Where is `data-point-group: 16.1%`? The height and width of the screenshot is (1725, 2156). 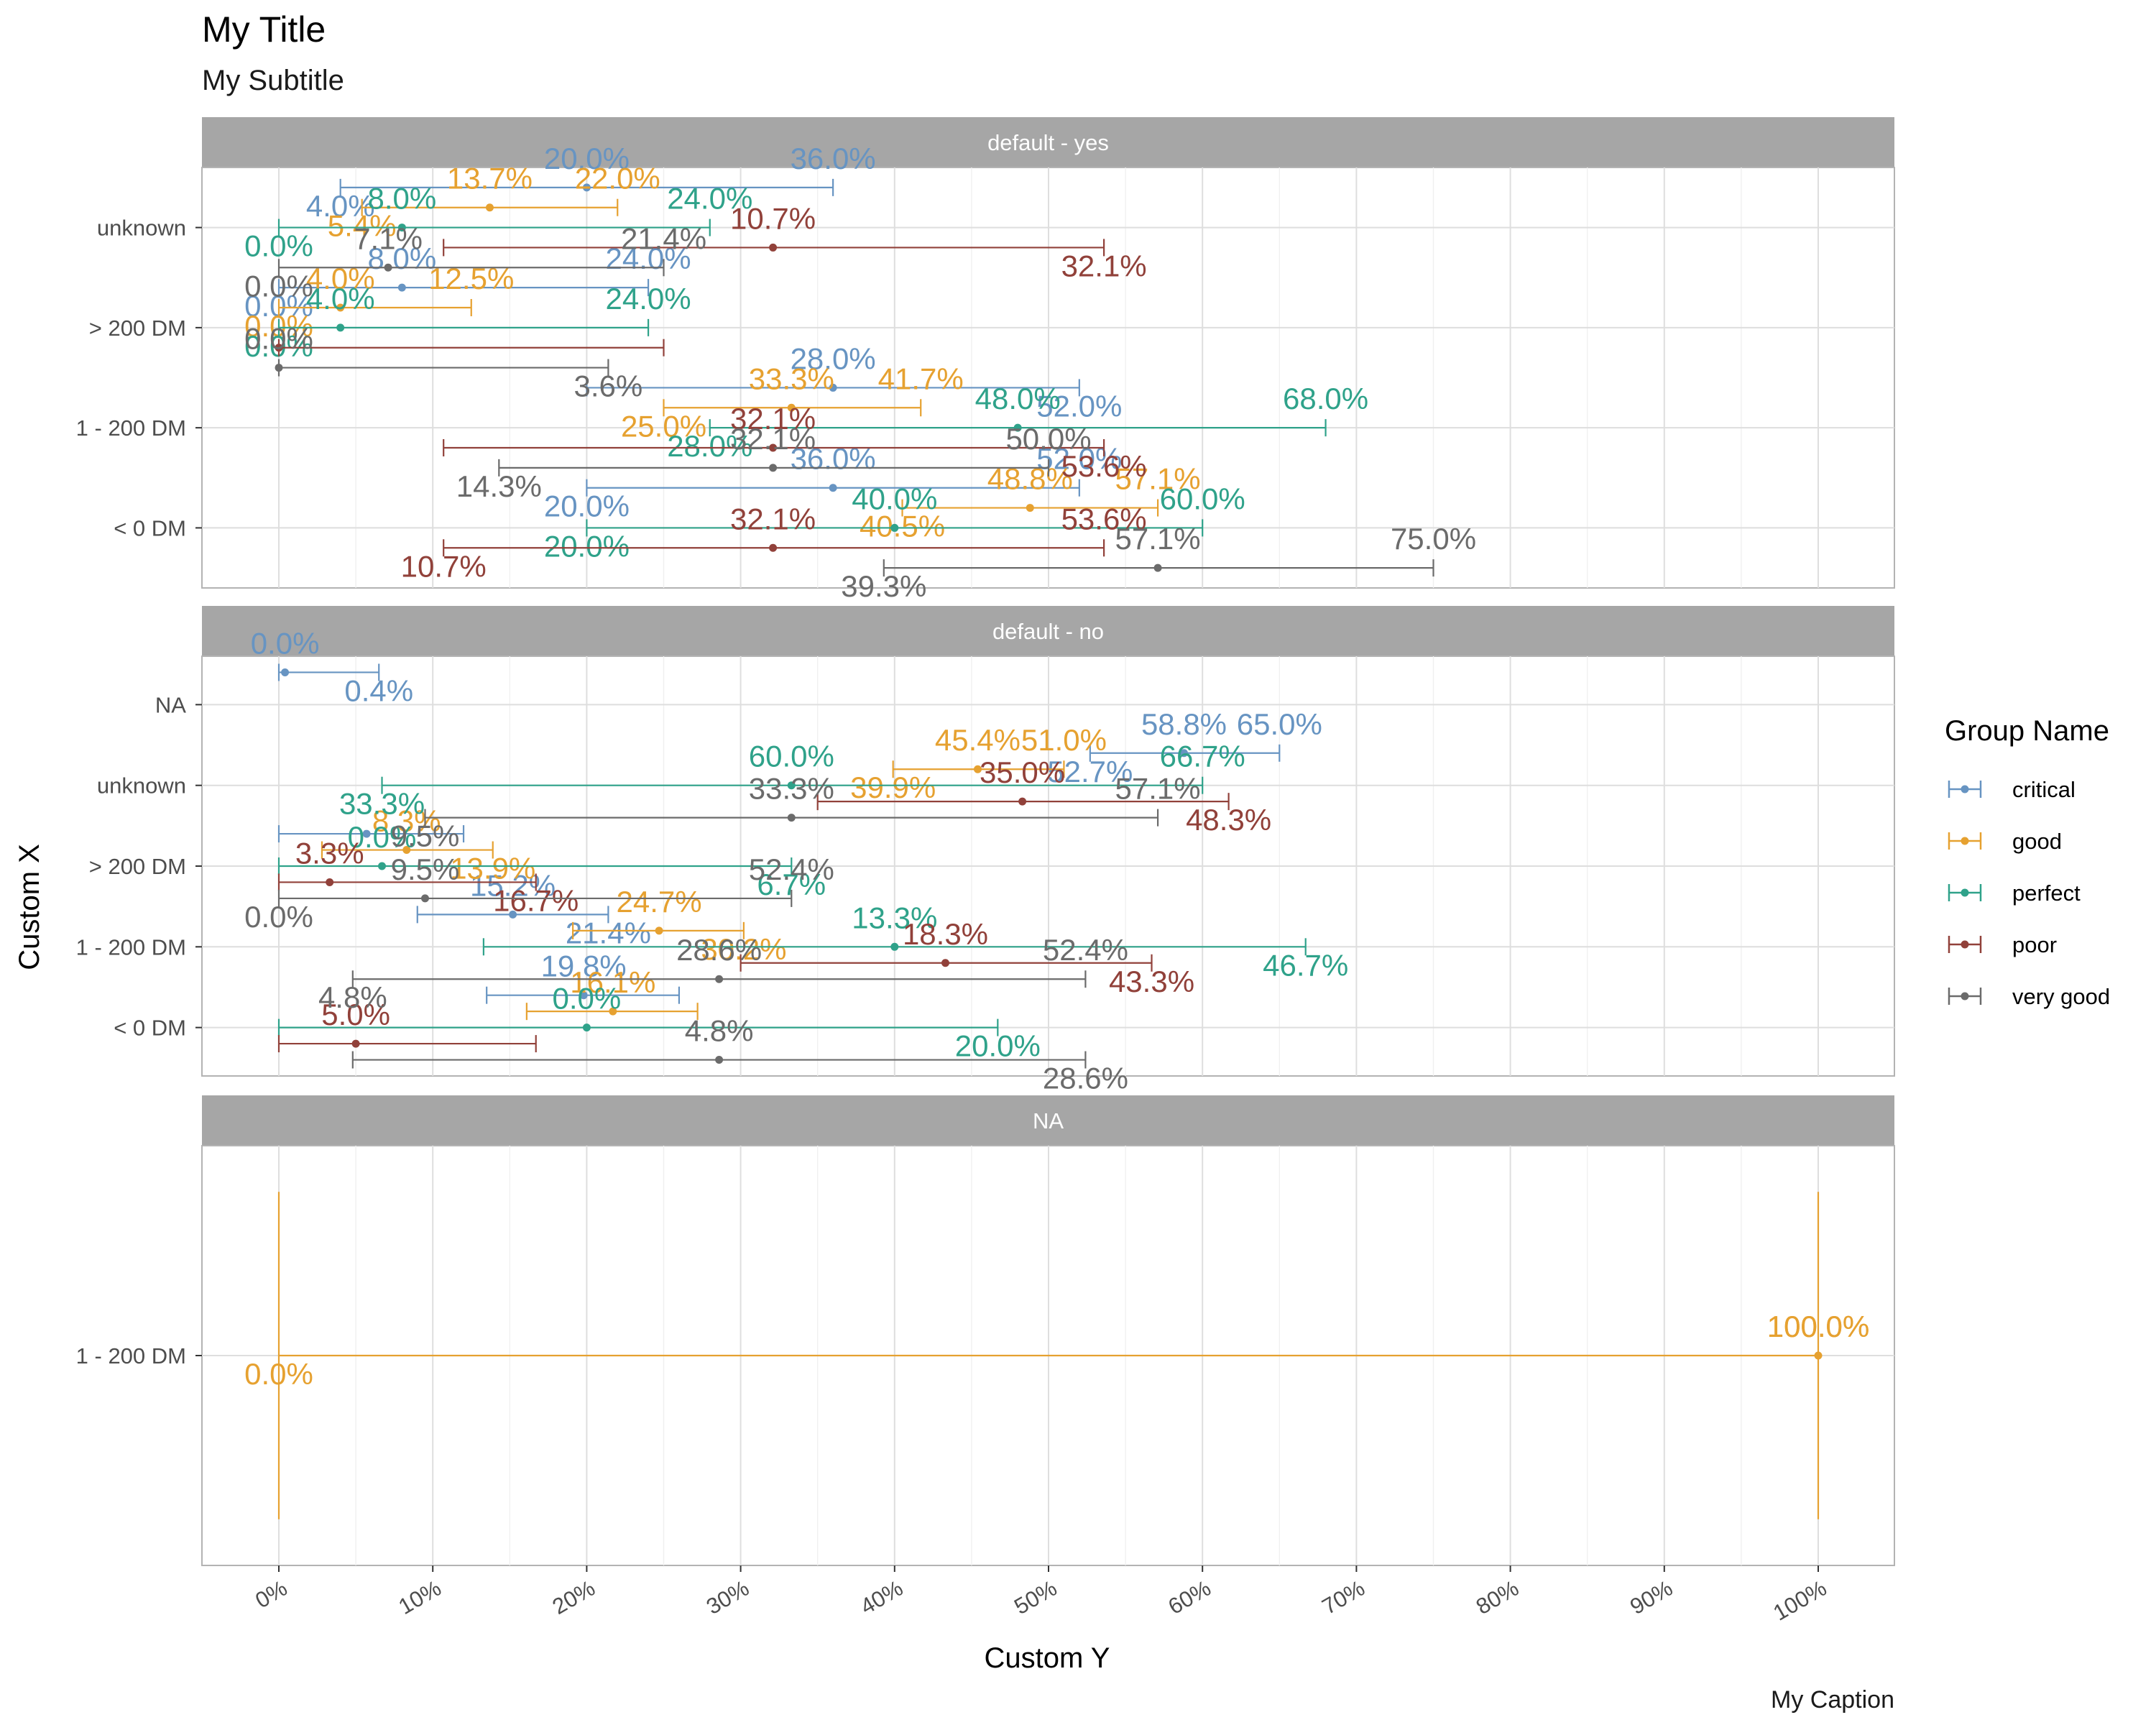
data-point-group: 16.1% is located at coordinates (612, 993).